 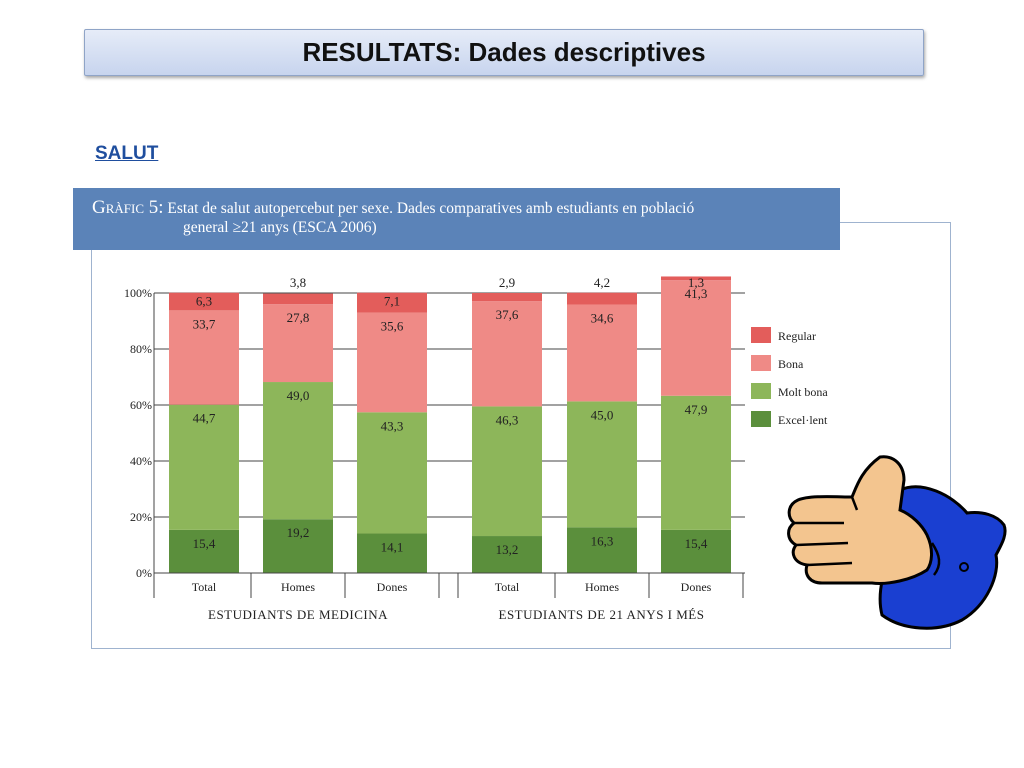 What do you see at coordinates (935, 559) in the screenshot?
I see `cuff-line` at bounding box center [935, 559].